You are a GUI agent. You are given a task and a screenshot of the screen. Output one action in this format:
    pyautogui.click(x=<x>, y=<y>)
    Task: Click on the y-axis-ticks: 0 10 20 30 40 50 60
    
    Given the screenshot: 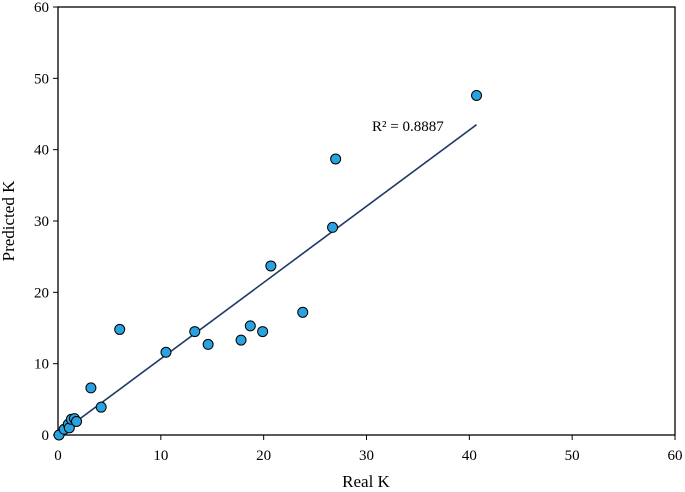 What is the action you would take?
    pyautogui.click(x=46, y=222)
    